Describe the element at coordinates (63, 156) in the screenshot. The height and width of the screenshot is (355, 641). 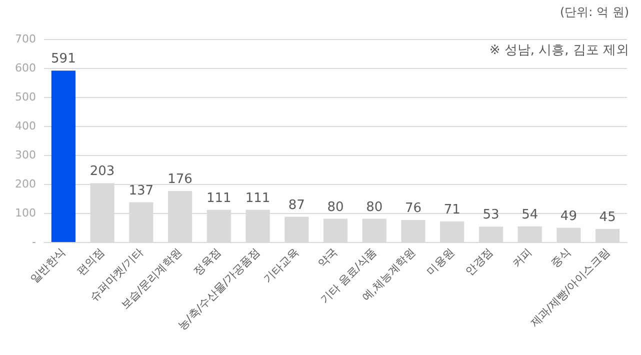
I see `bar` at that location.